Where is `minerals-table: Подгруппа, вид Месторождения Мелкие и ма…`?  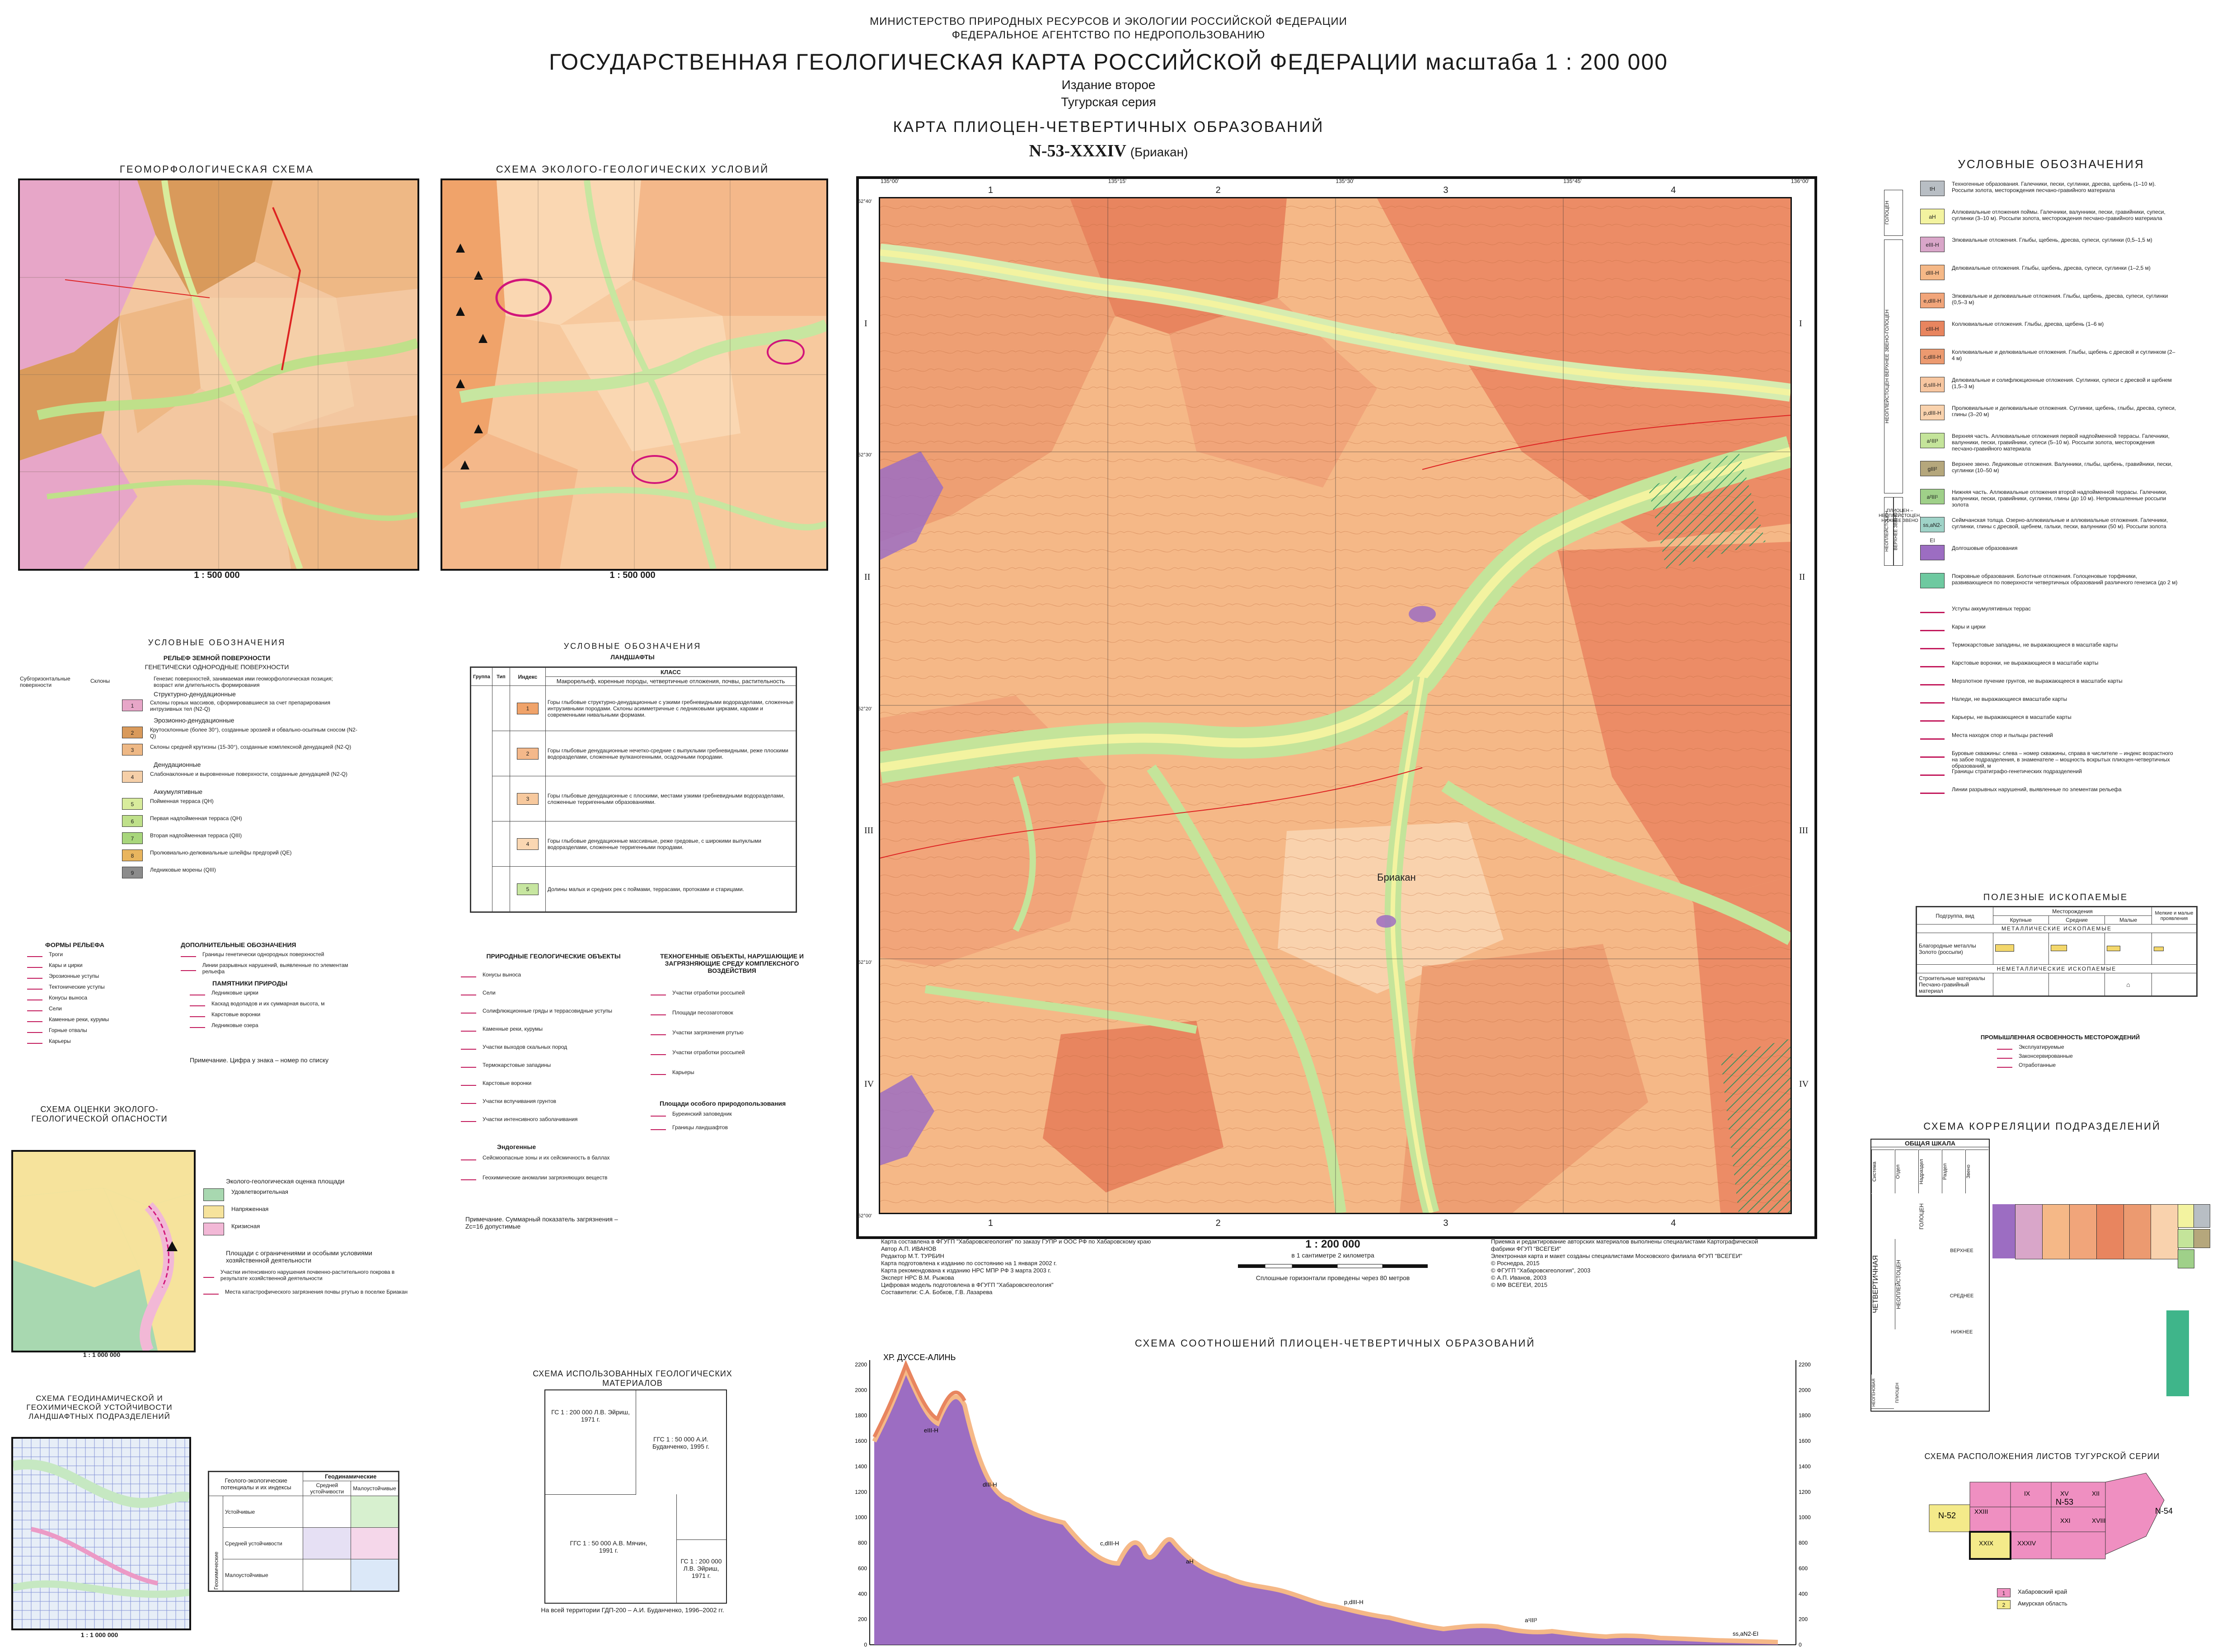
minerals-table: Подгруппа, вид Месторождения Мелкие и ма… is located at coordinates (2057, 951).